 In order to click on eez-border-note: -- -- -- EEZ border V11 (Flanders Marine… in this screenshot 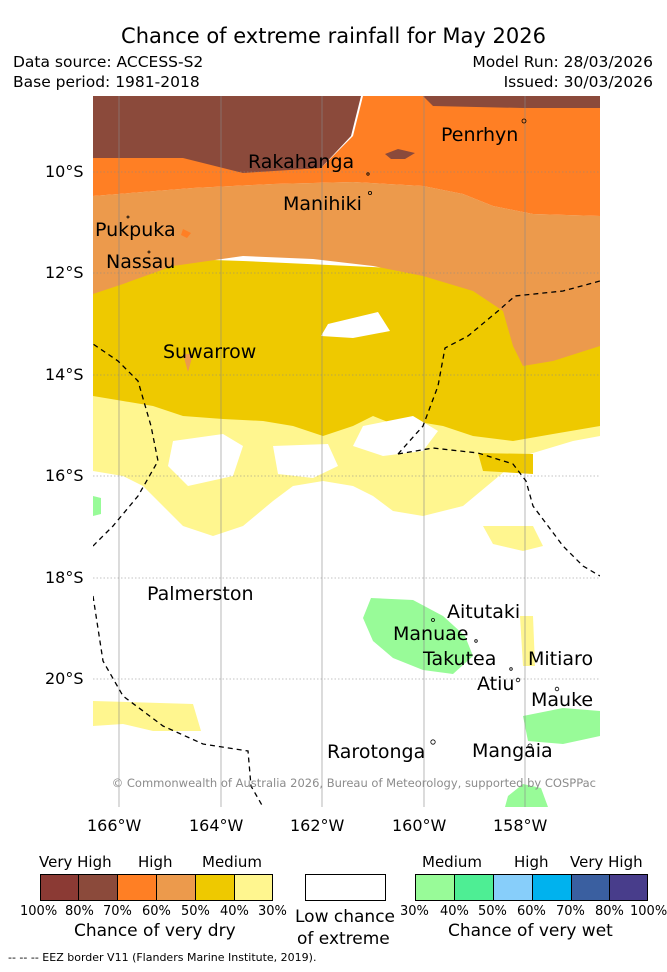, I will do `click(162, 957)`.